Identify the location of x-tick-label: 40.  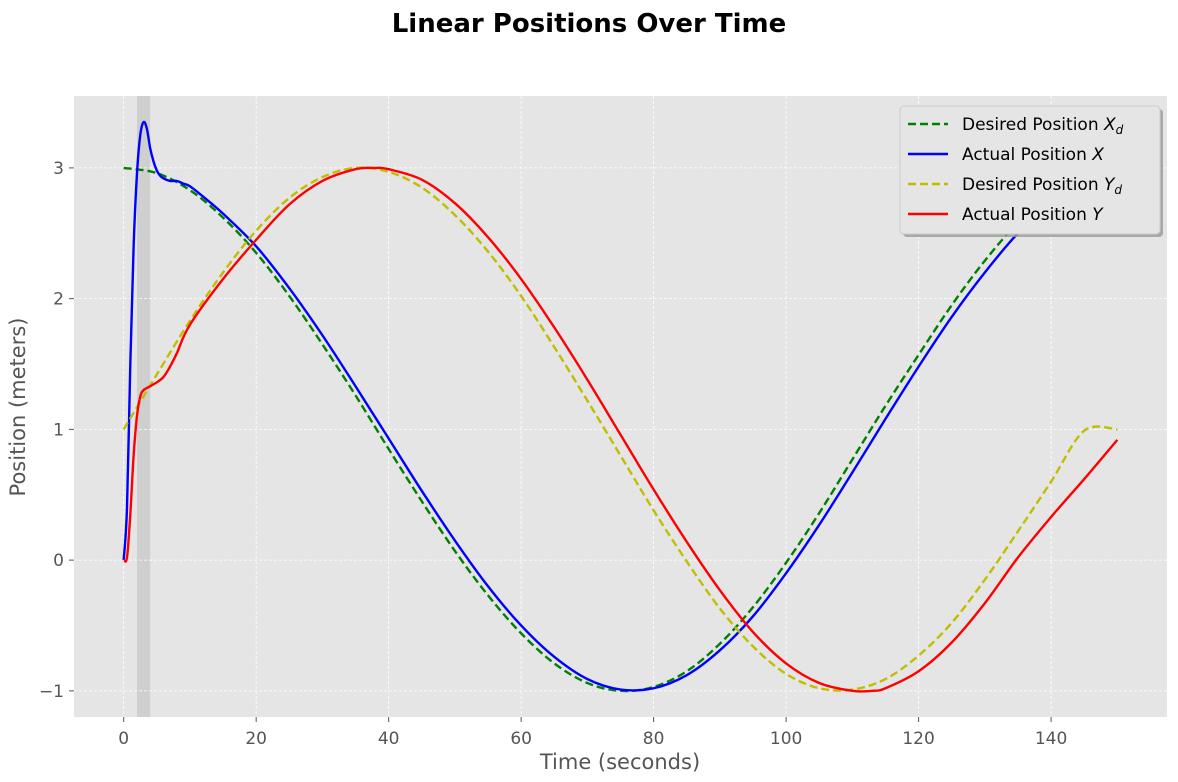
(389, 739).